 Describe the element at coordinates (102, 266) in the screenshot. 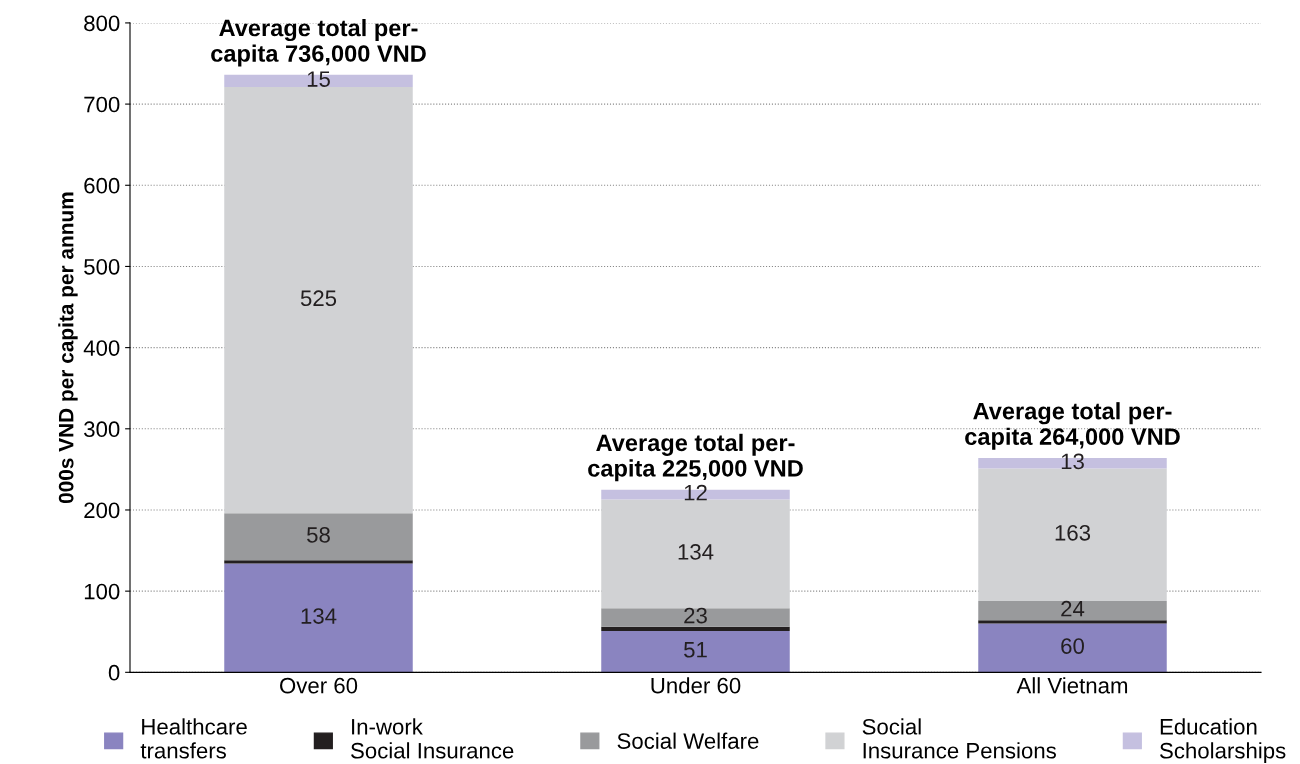

I see `y-tick-label: 500` at that location.